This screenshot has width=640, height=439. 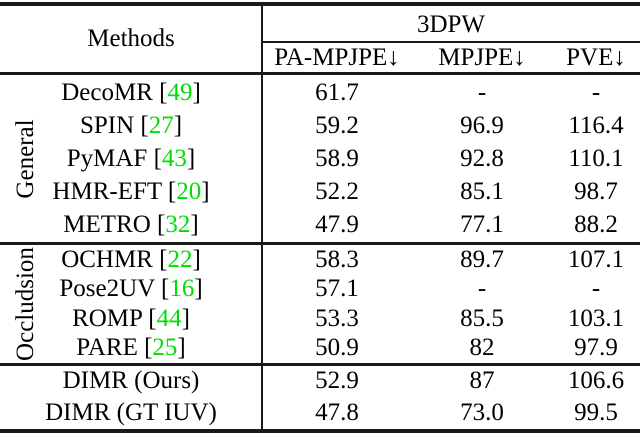 I want to click on group-label-general: General, so click(x=25, y=159).